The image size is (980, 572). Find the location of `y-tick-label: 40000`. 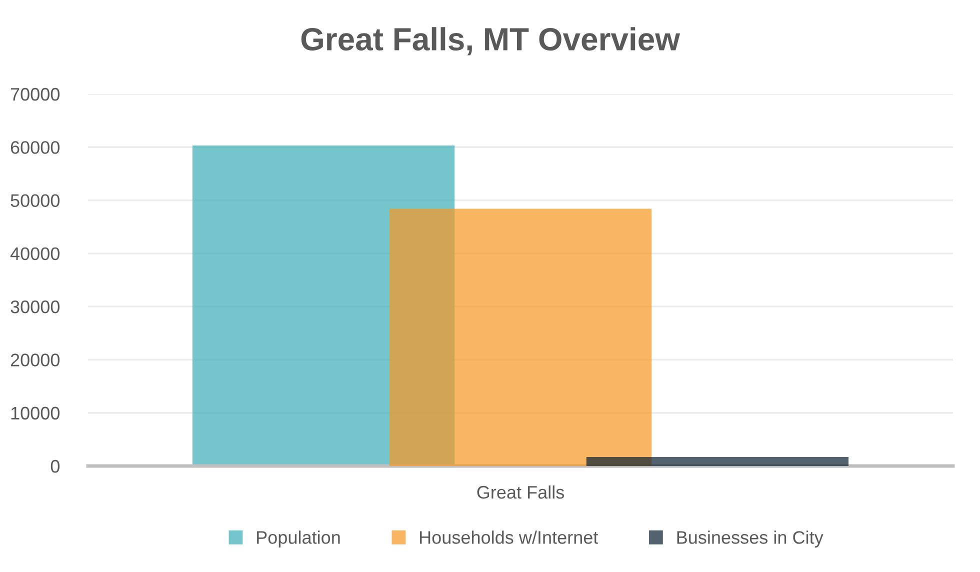

y-tick-label: 40000 is located at coordinates (35, 253).